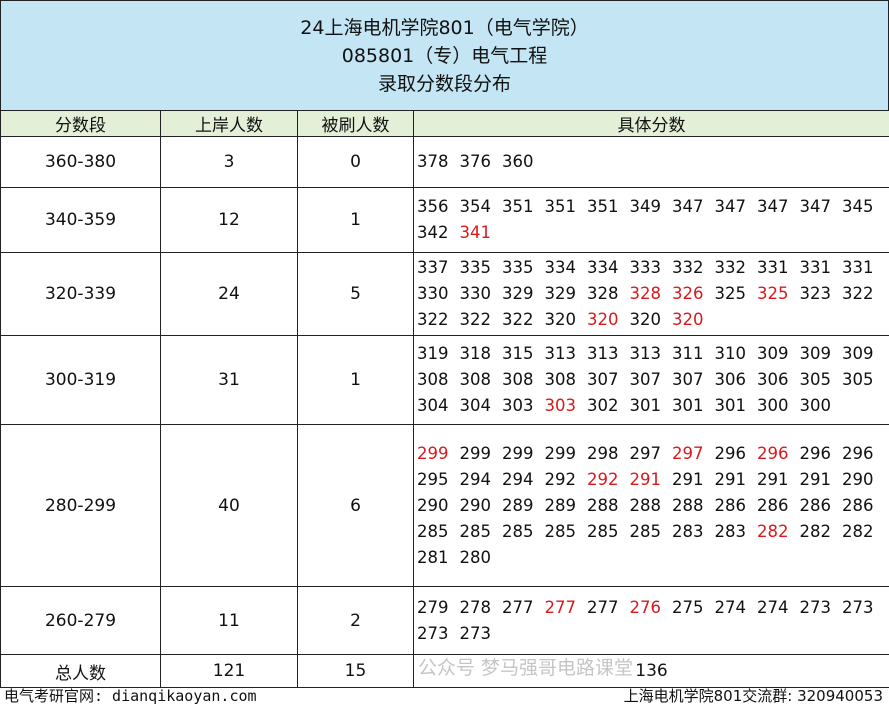 The image size is (889, 709). I want to click on score: 315, so click(518, 353).